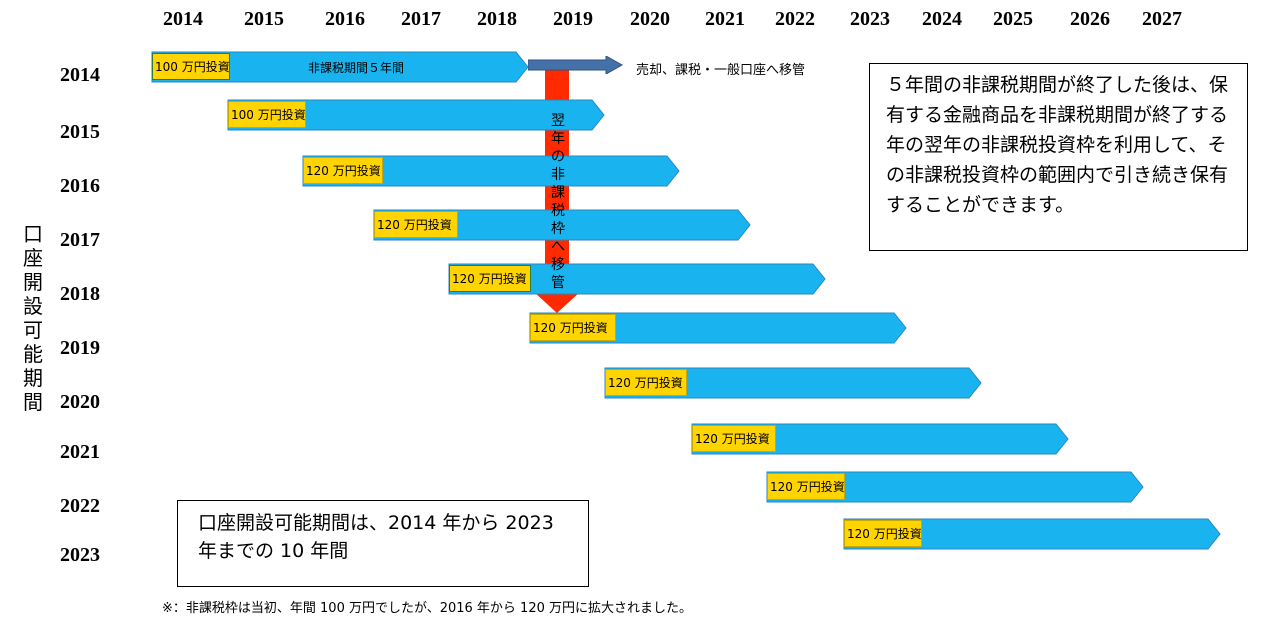 The height and width of the screenshot is (623, 1267). Describe the element at coordinates (725, 19) in the screenshot. I see `header-year: 2021` at that location.